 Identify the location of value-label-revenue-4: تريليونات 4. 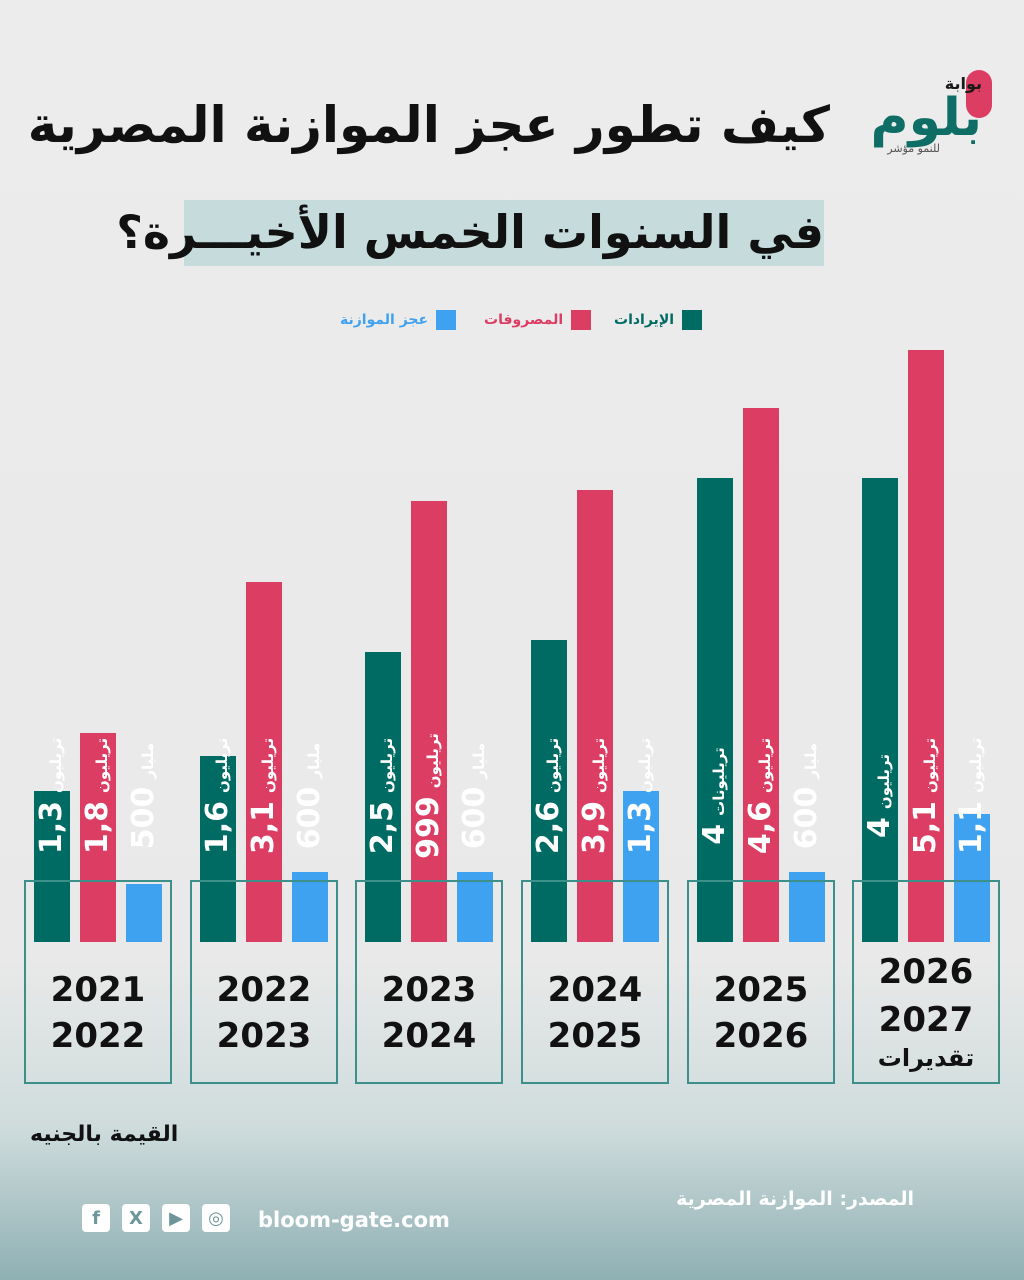
(715, 796).